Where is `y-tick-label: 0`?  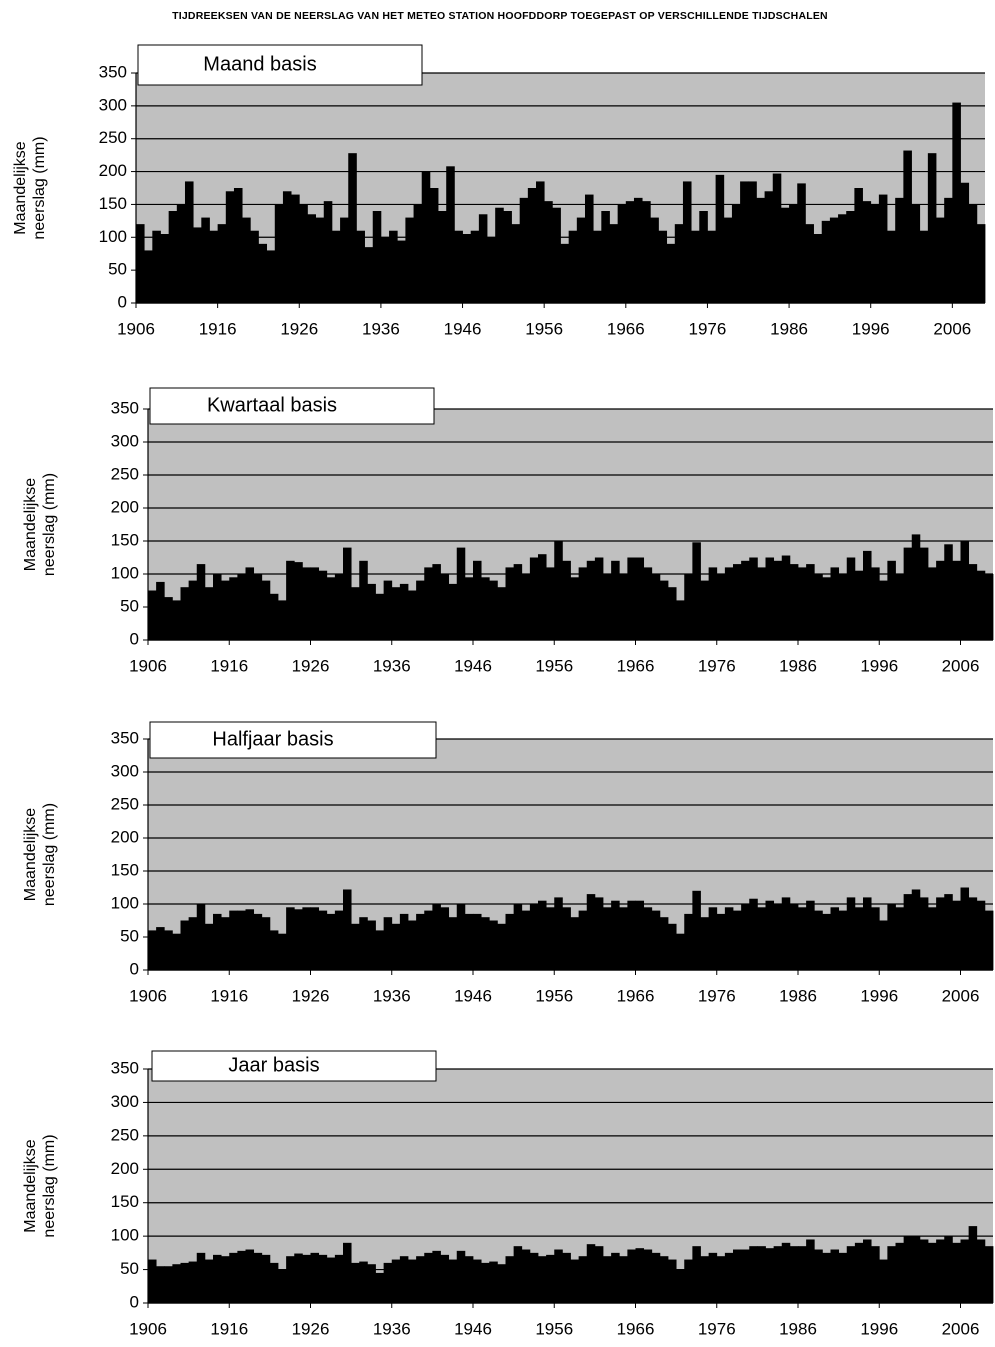
y-tick-label: 0 is located at coordinates (134, 968).